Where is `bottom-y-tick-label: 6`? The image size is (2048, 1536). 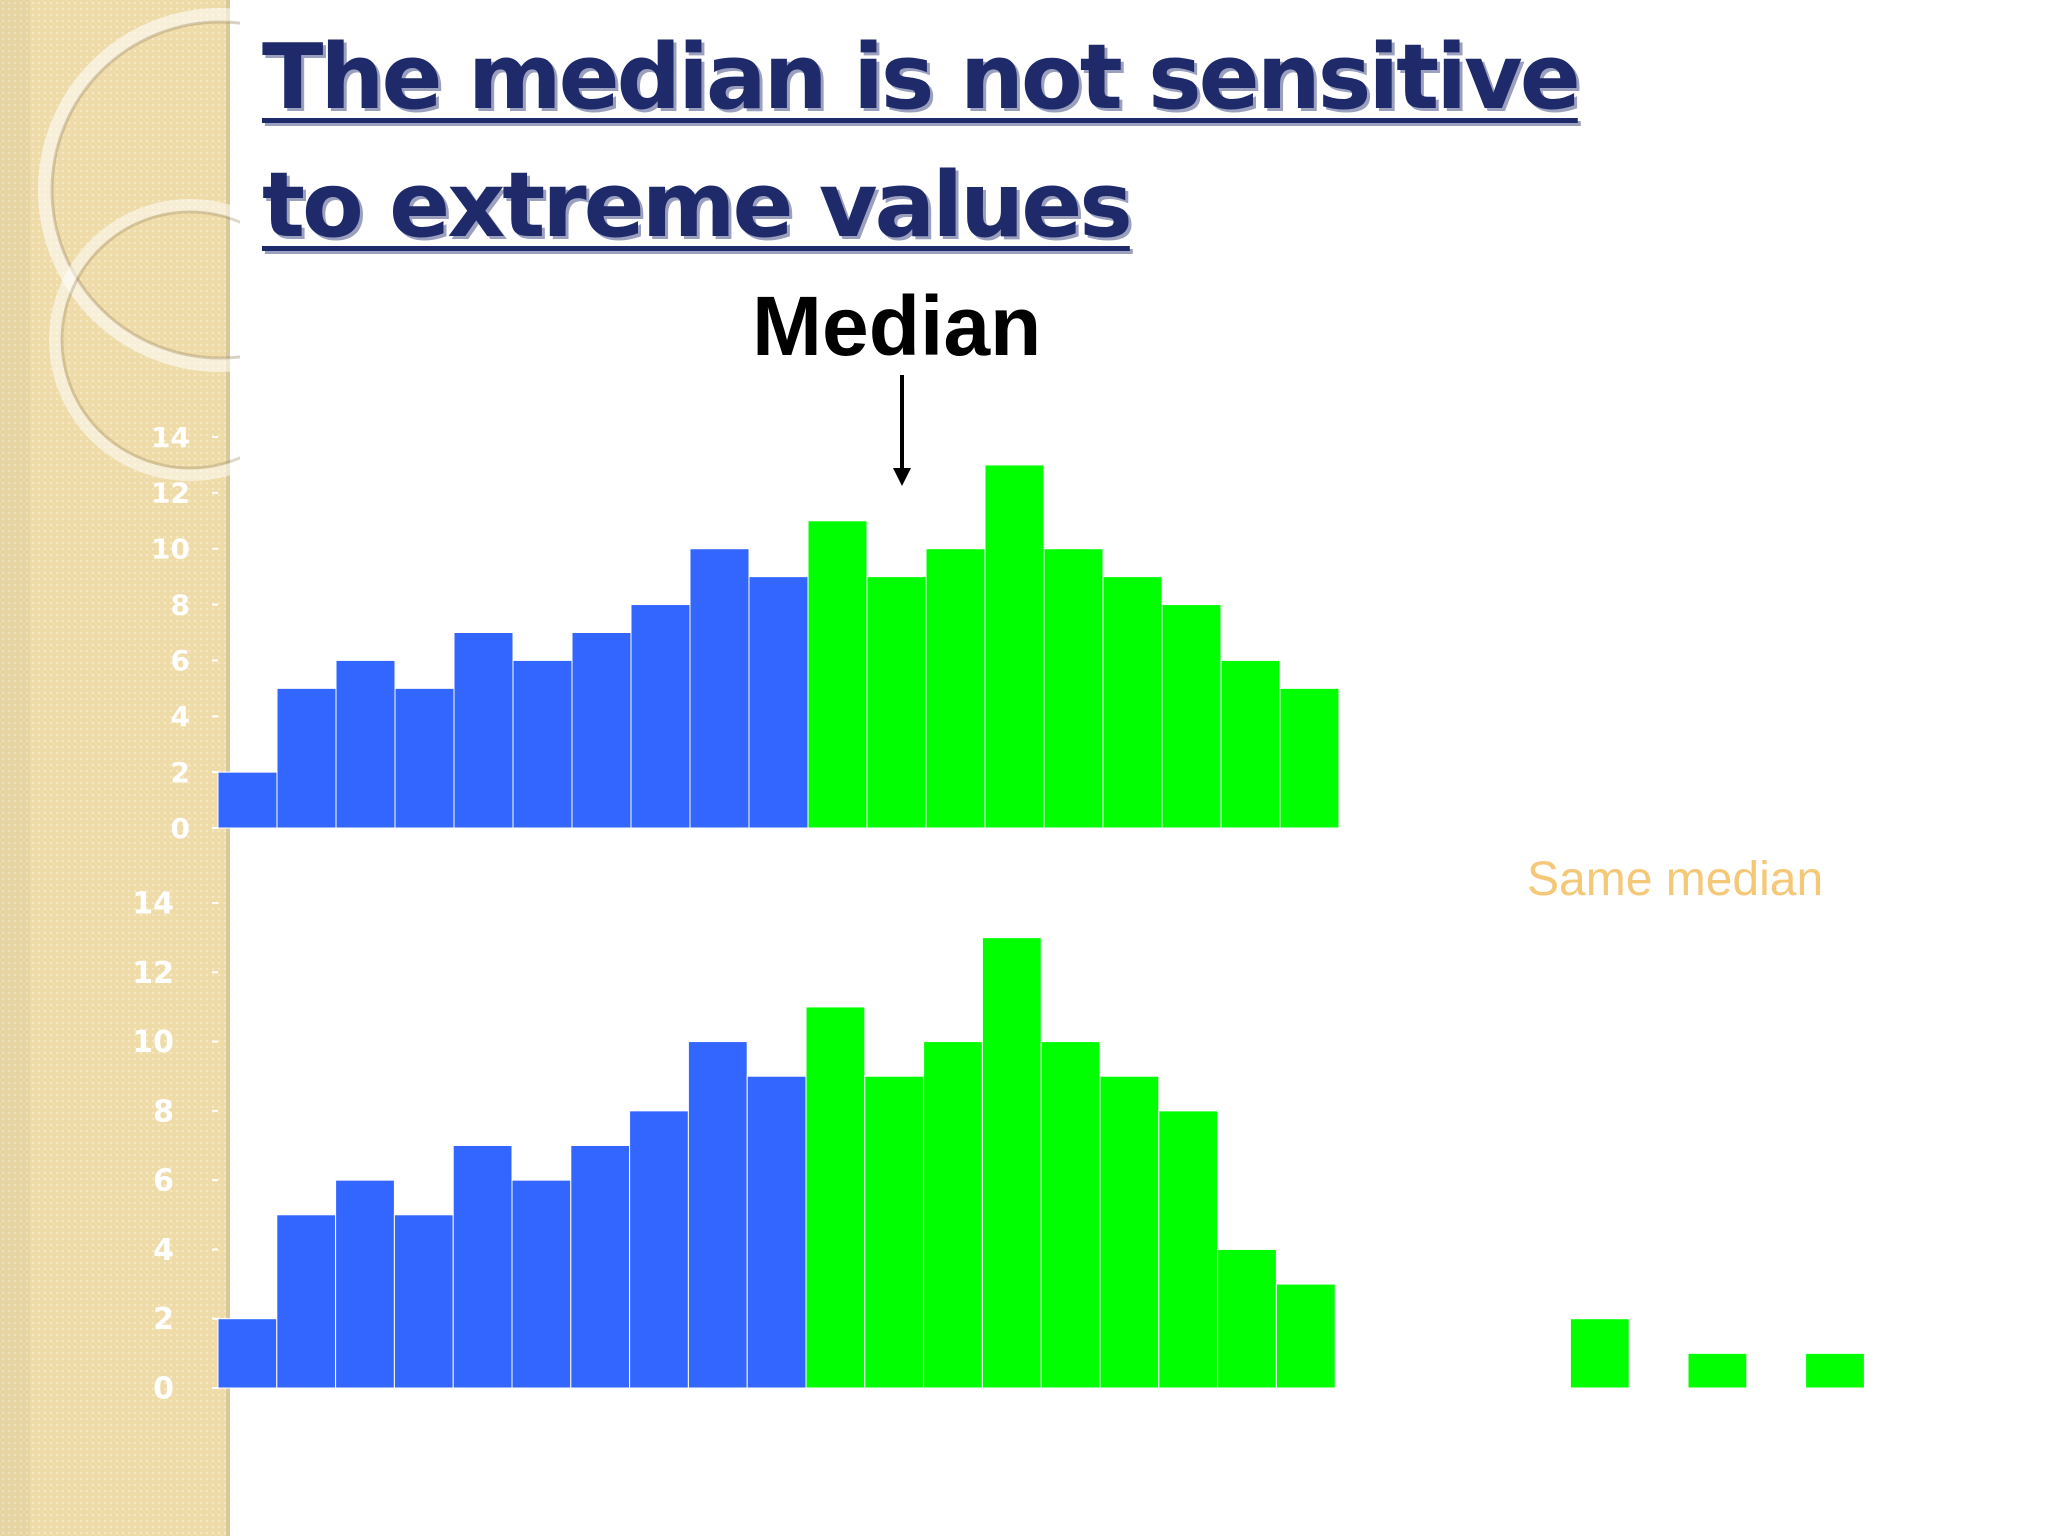 bottom-y-tick-label: 6 is located at coordinates (163, 1181).